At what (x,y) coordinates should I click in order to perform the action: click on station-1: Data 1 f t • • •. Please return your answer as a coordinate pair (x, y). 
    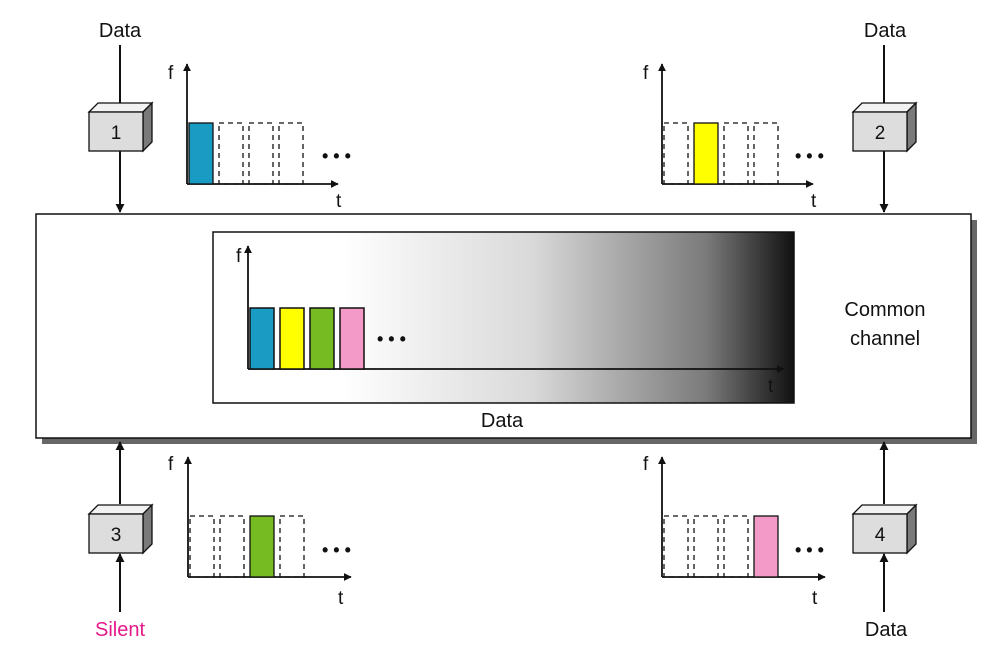
    Looking at the image, I should click on (219, 116).